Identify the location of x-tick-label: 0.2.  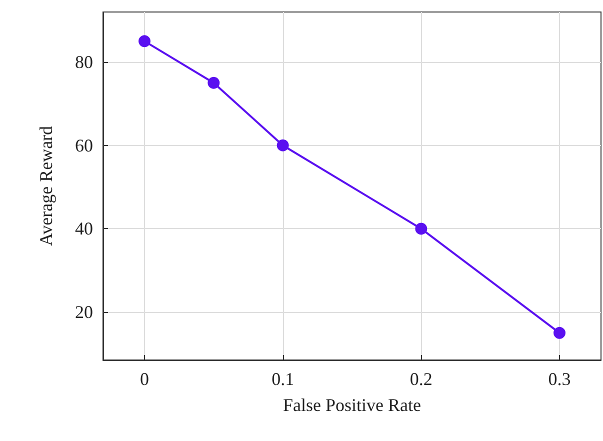
(421, 379).